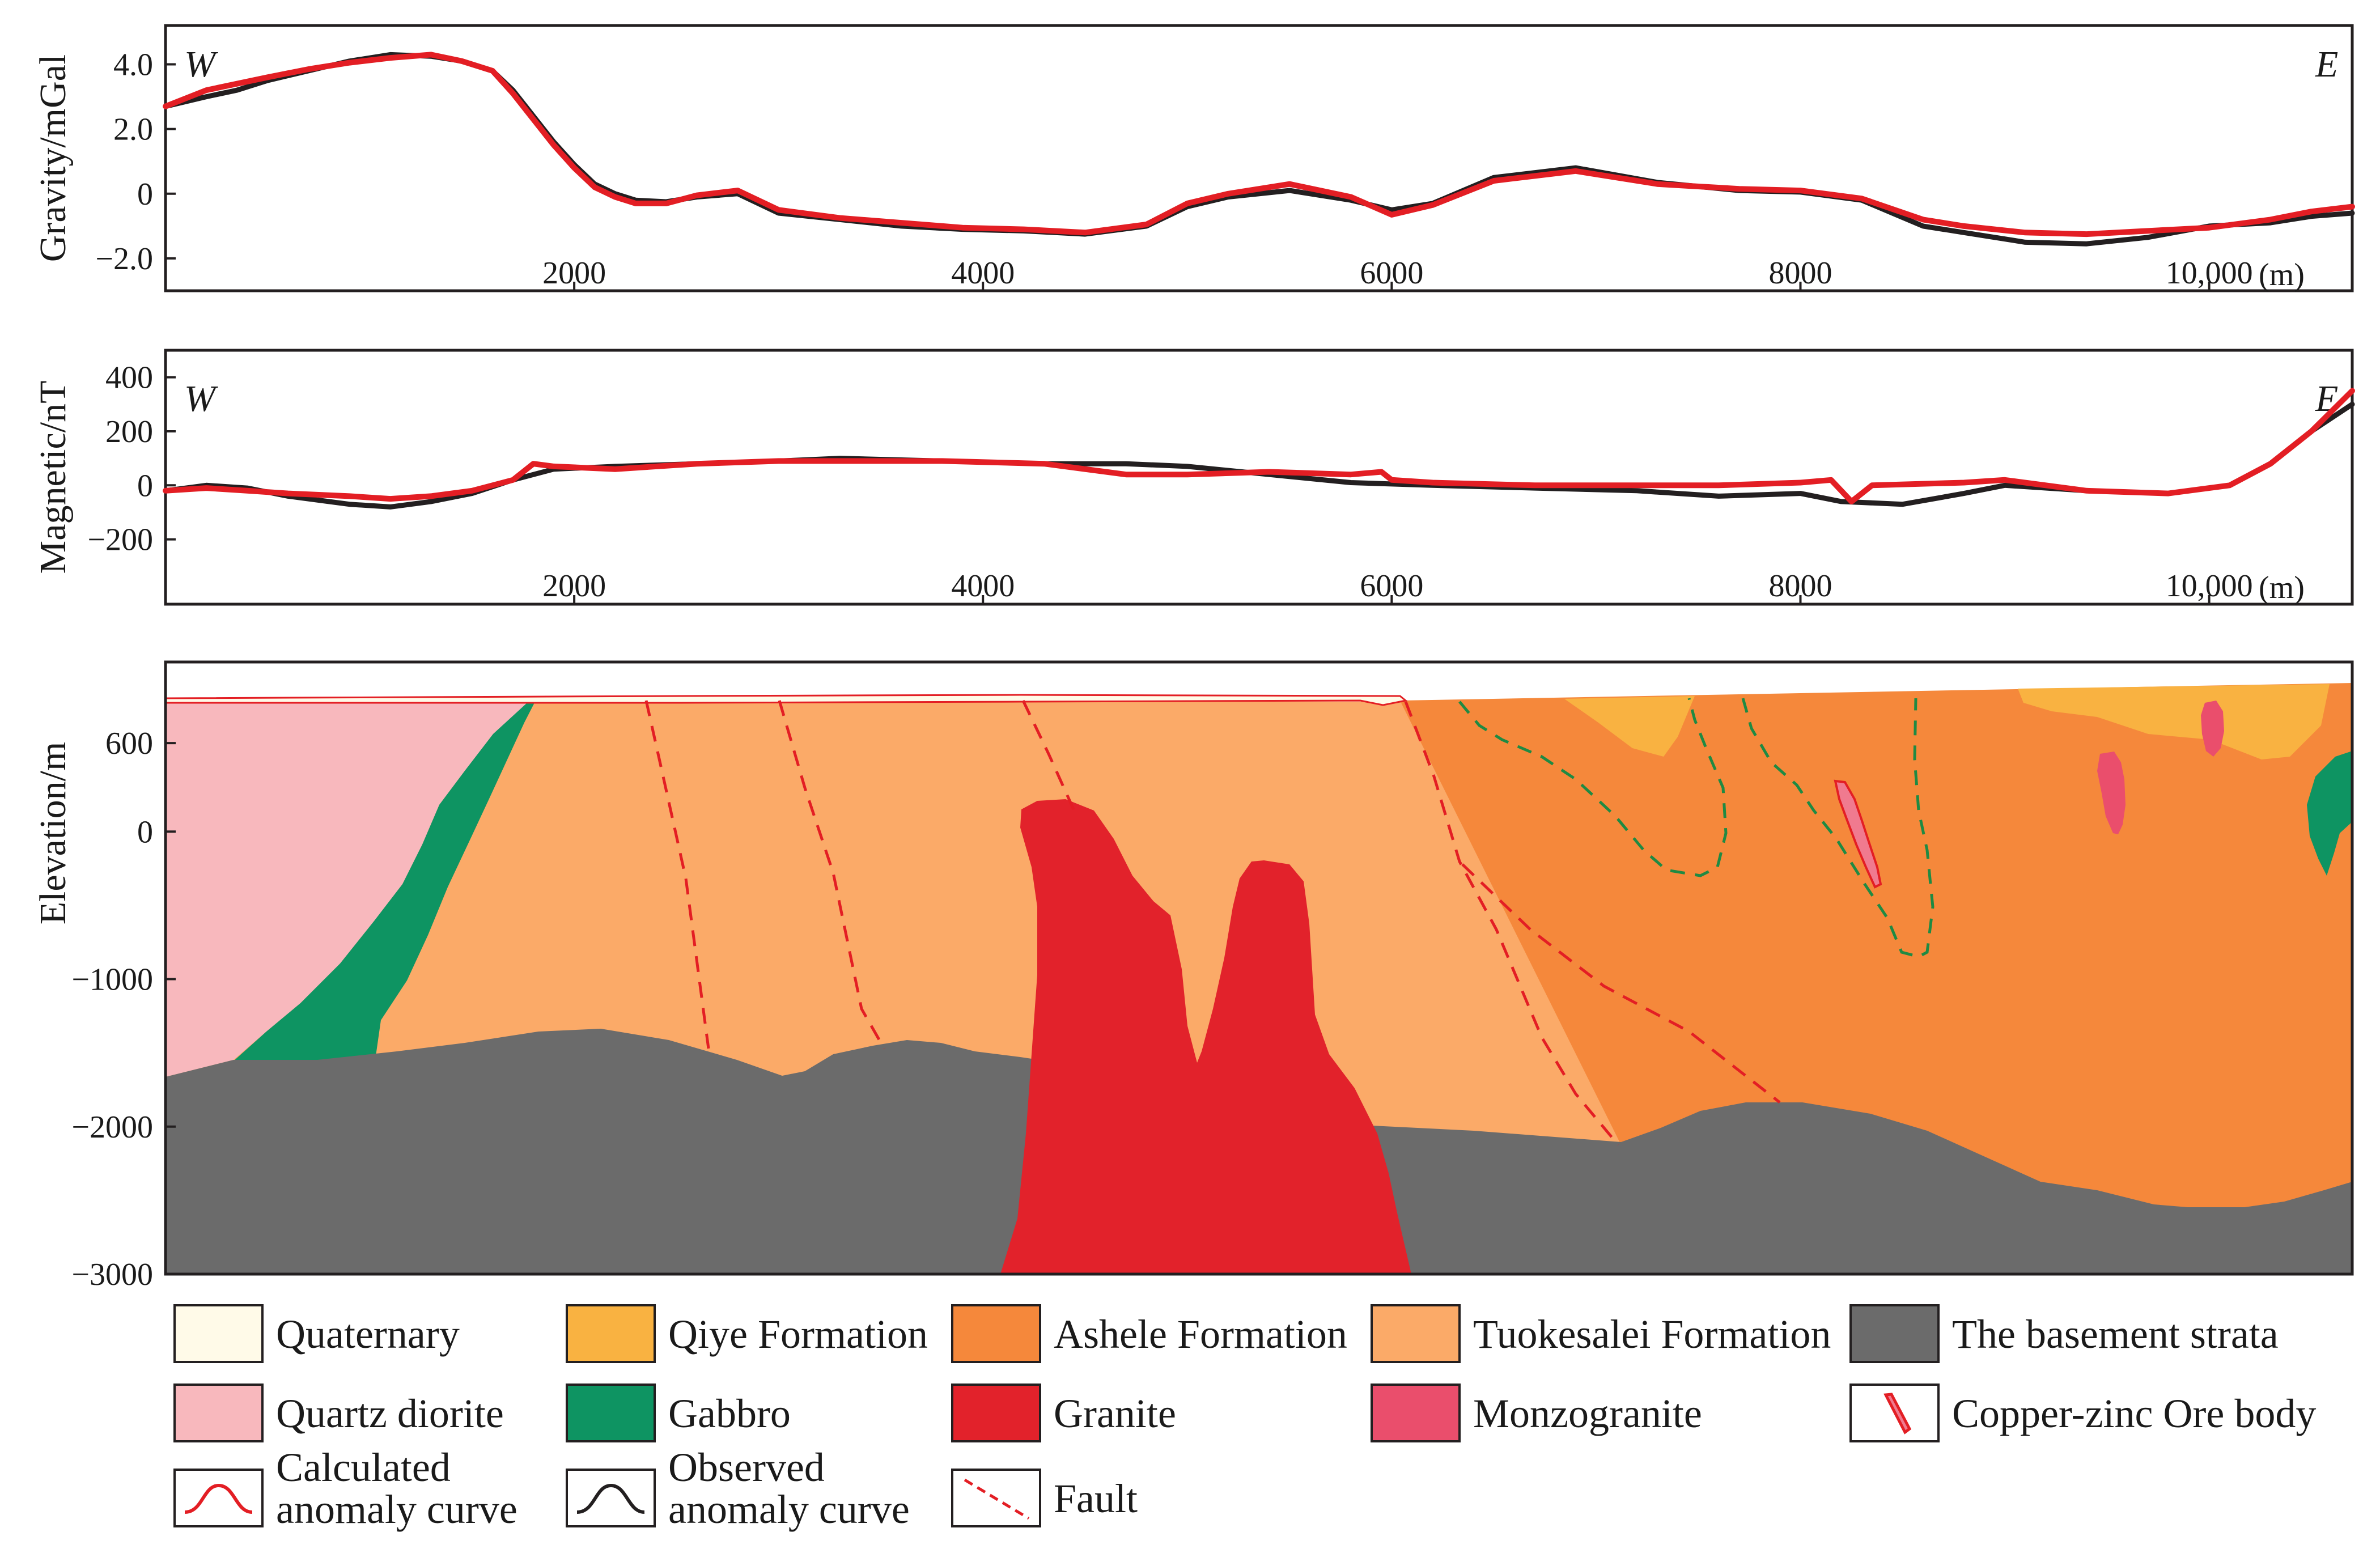 This screenshot has width=2380, height=1549. What do you see at coordinates (996, 1413) in the screenshot?
I see `legend-swatch-granite` at bounding box center [996, 1413].